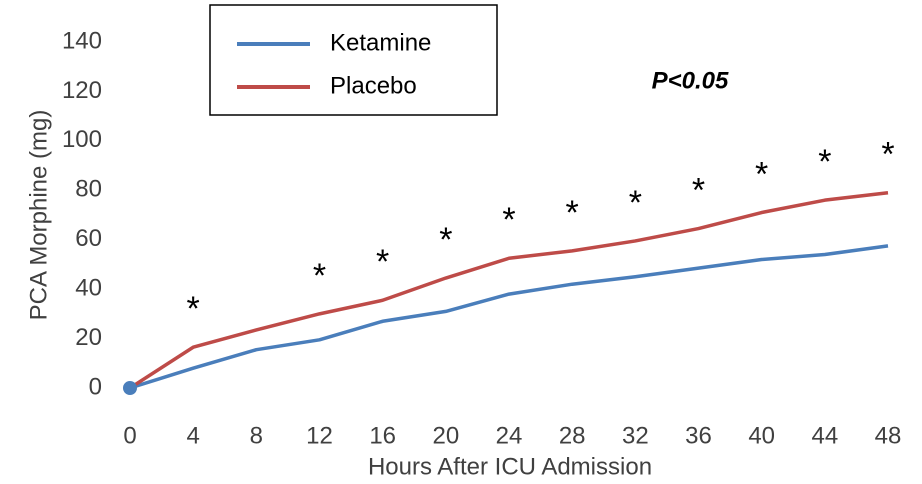  I want to click on x-tick-label: 48, so click(888, 435).